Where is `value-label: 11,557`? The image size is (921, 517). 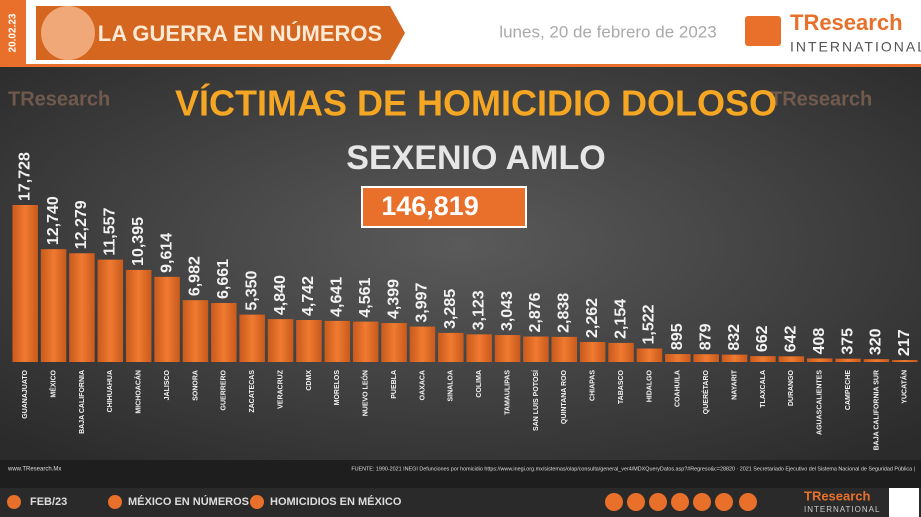 value-label: 11,557 is located at coordinates (110, 231).